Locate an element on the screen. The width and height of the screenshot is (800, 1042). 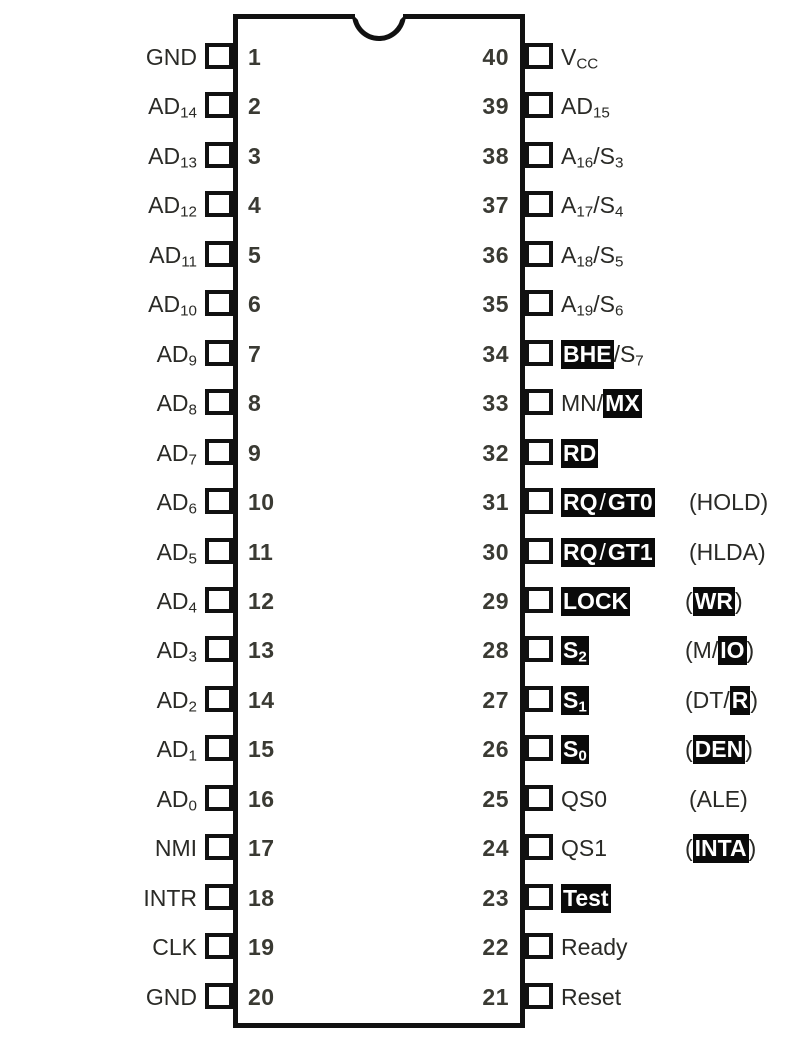
pin-label-19: CLK is located at coordinates (174, 947).